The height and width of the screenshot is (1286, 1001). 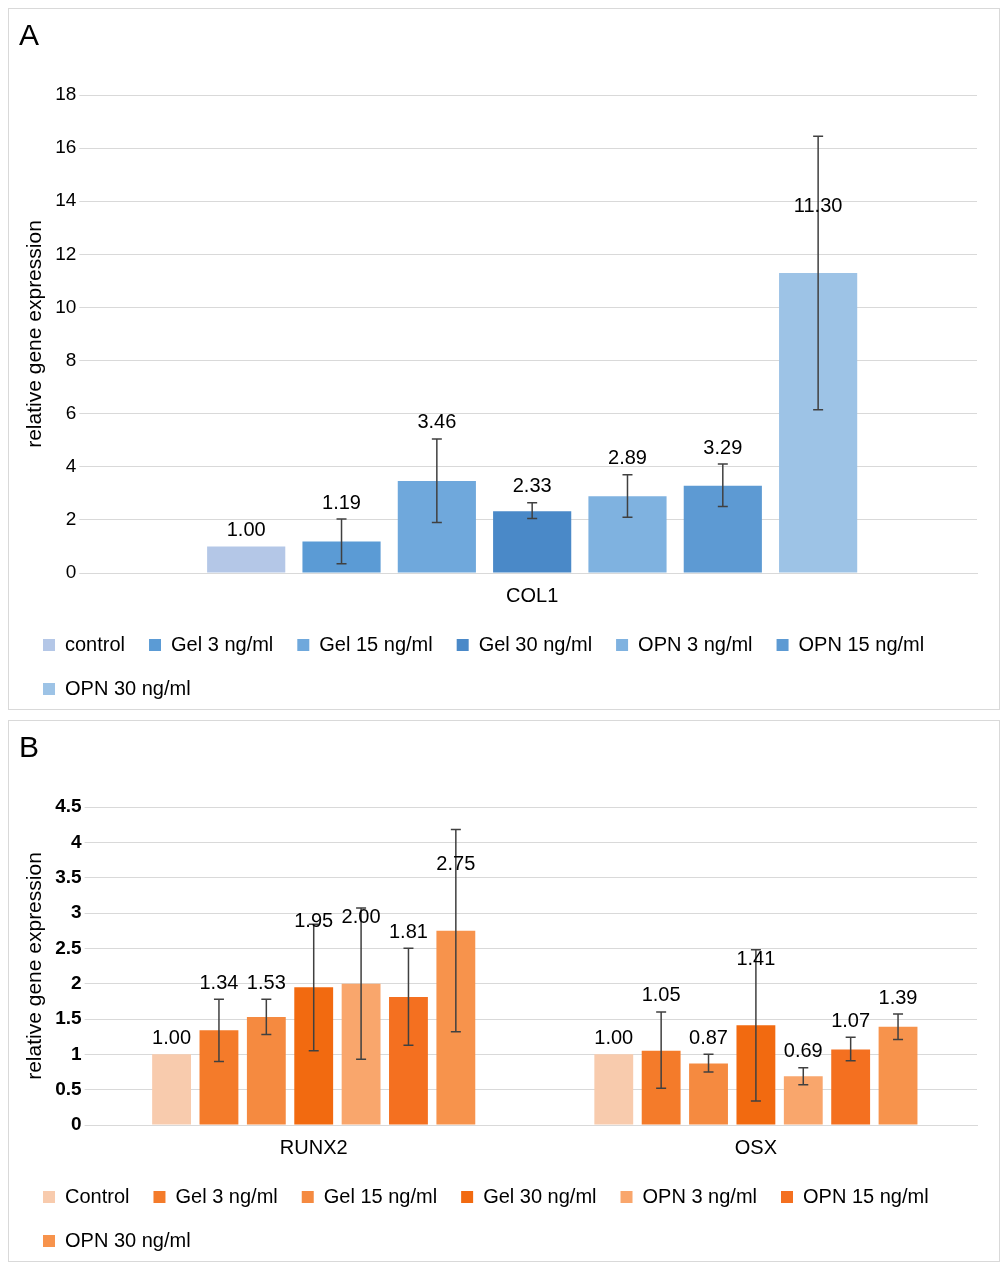 What do you see at coordinates (313, 1146) in the screenshot?
I see `x-tick-label: RUNX2` at bounding box center [313, 1146].